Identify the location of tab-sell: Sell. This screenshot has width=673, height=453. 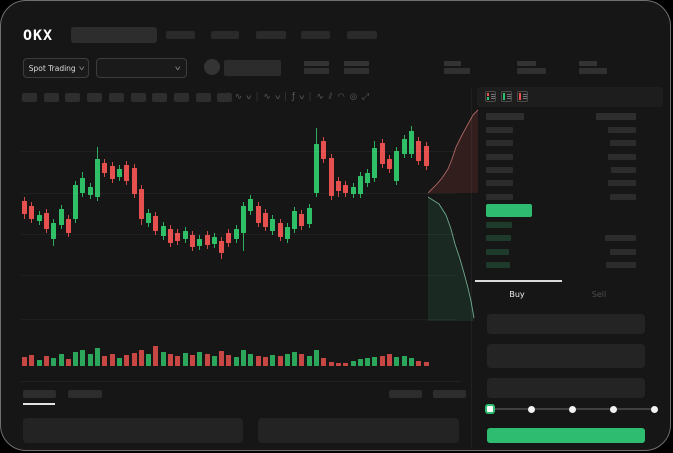
(599, 294).